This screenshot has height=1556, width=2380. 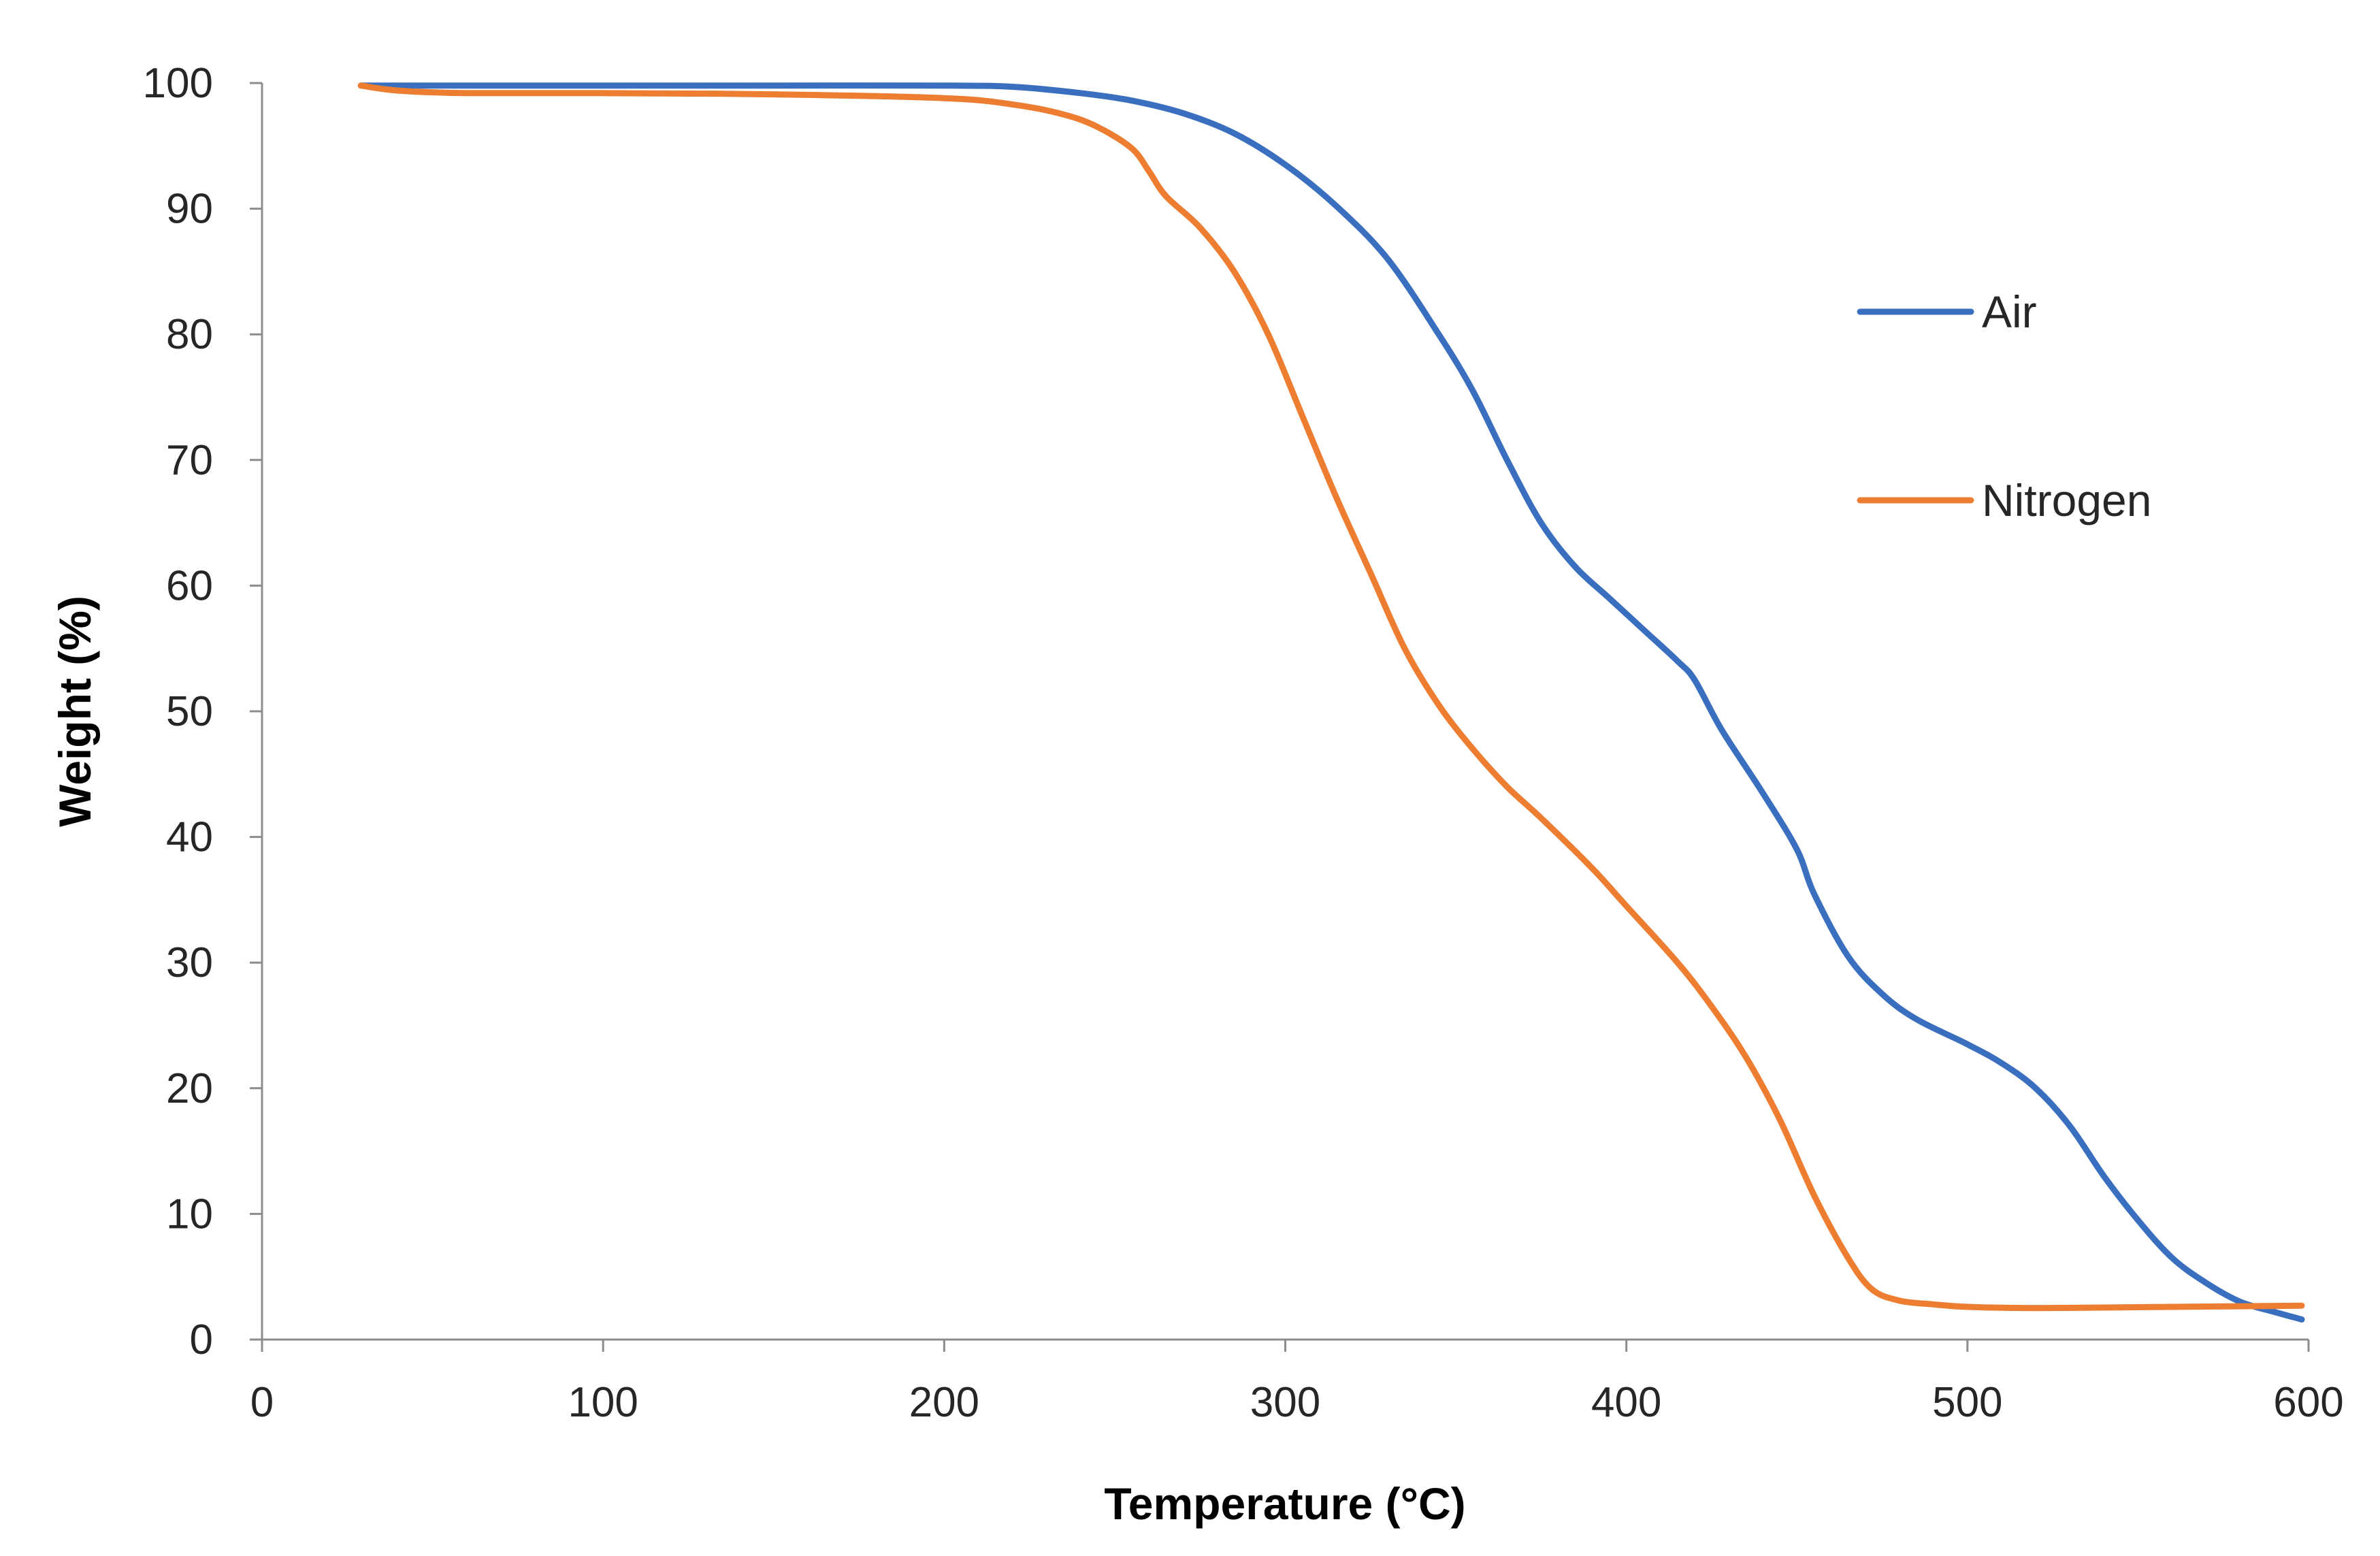 I want to click on legend: Air Nitrogen, so click(x=2004, y=406).